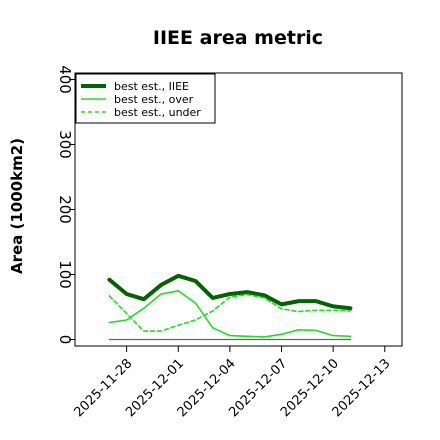  I want to click on legend-label: best est., under, so click(157, 112).